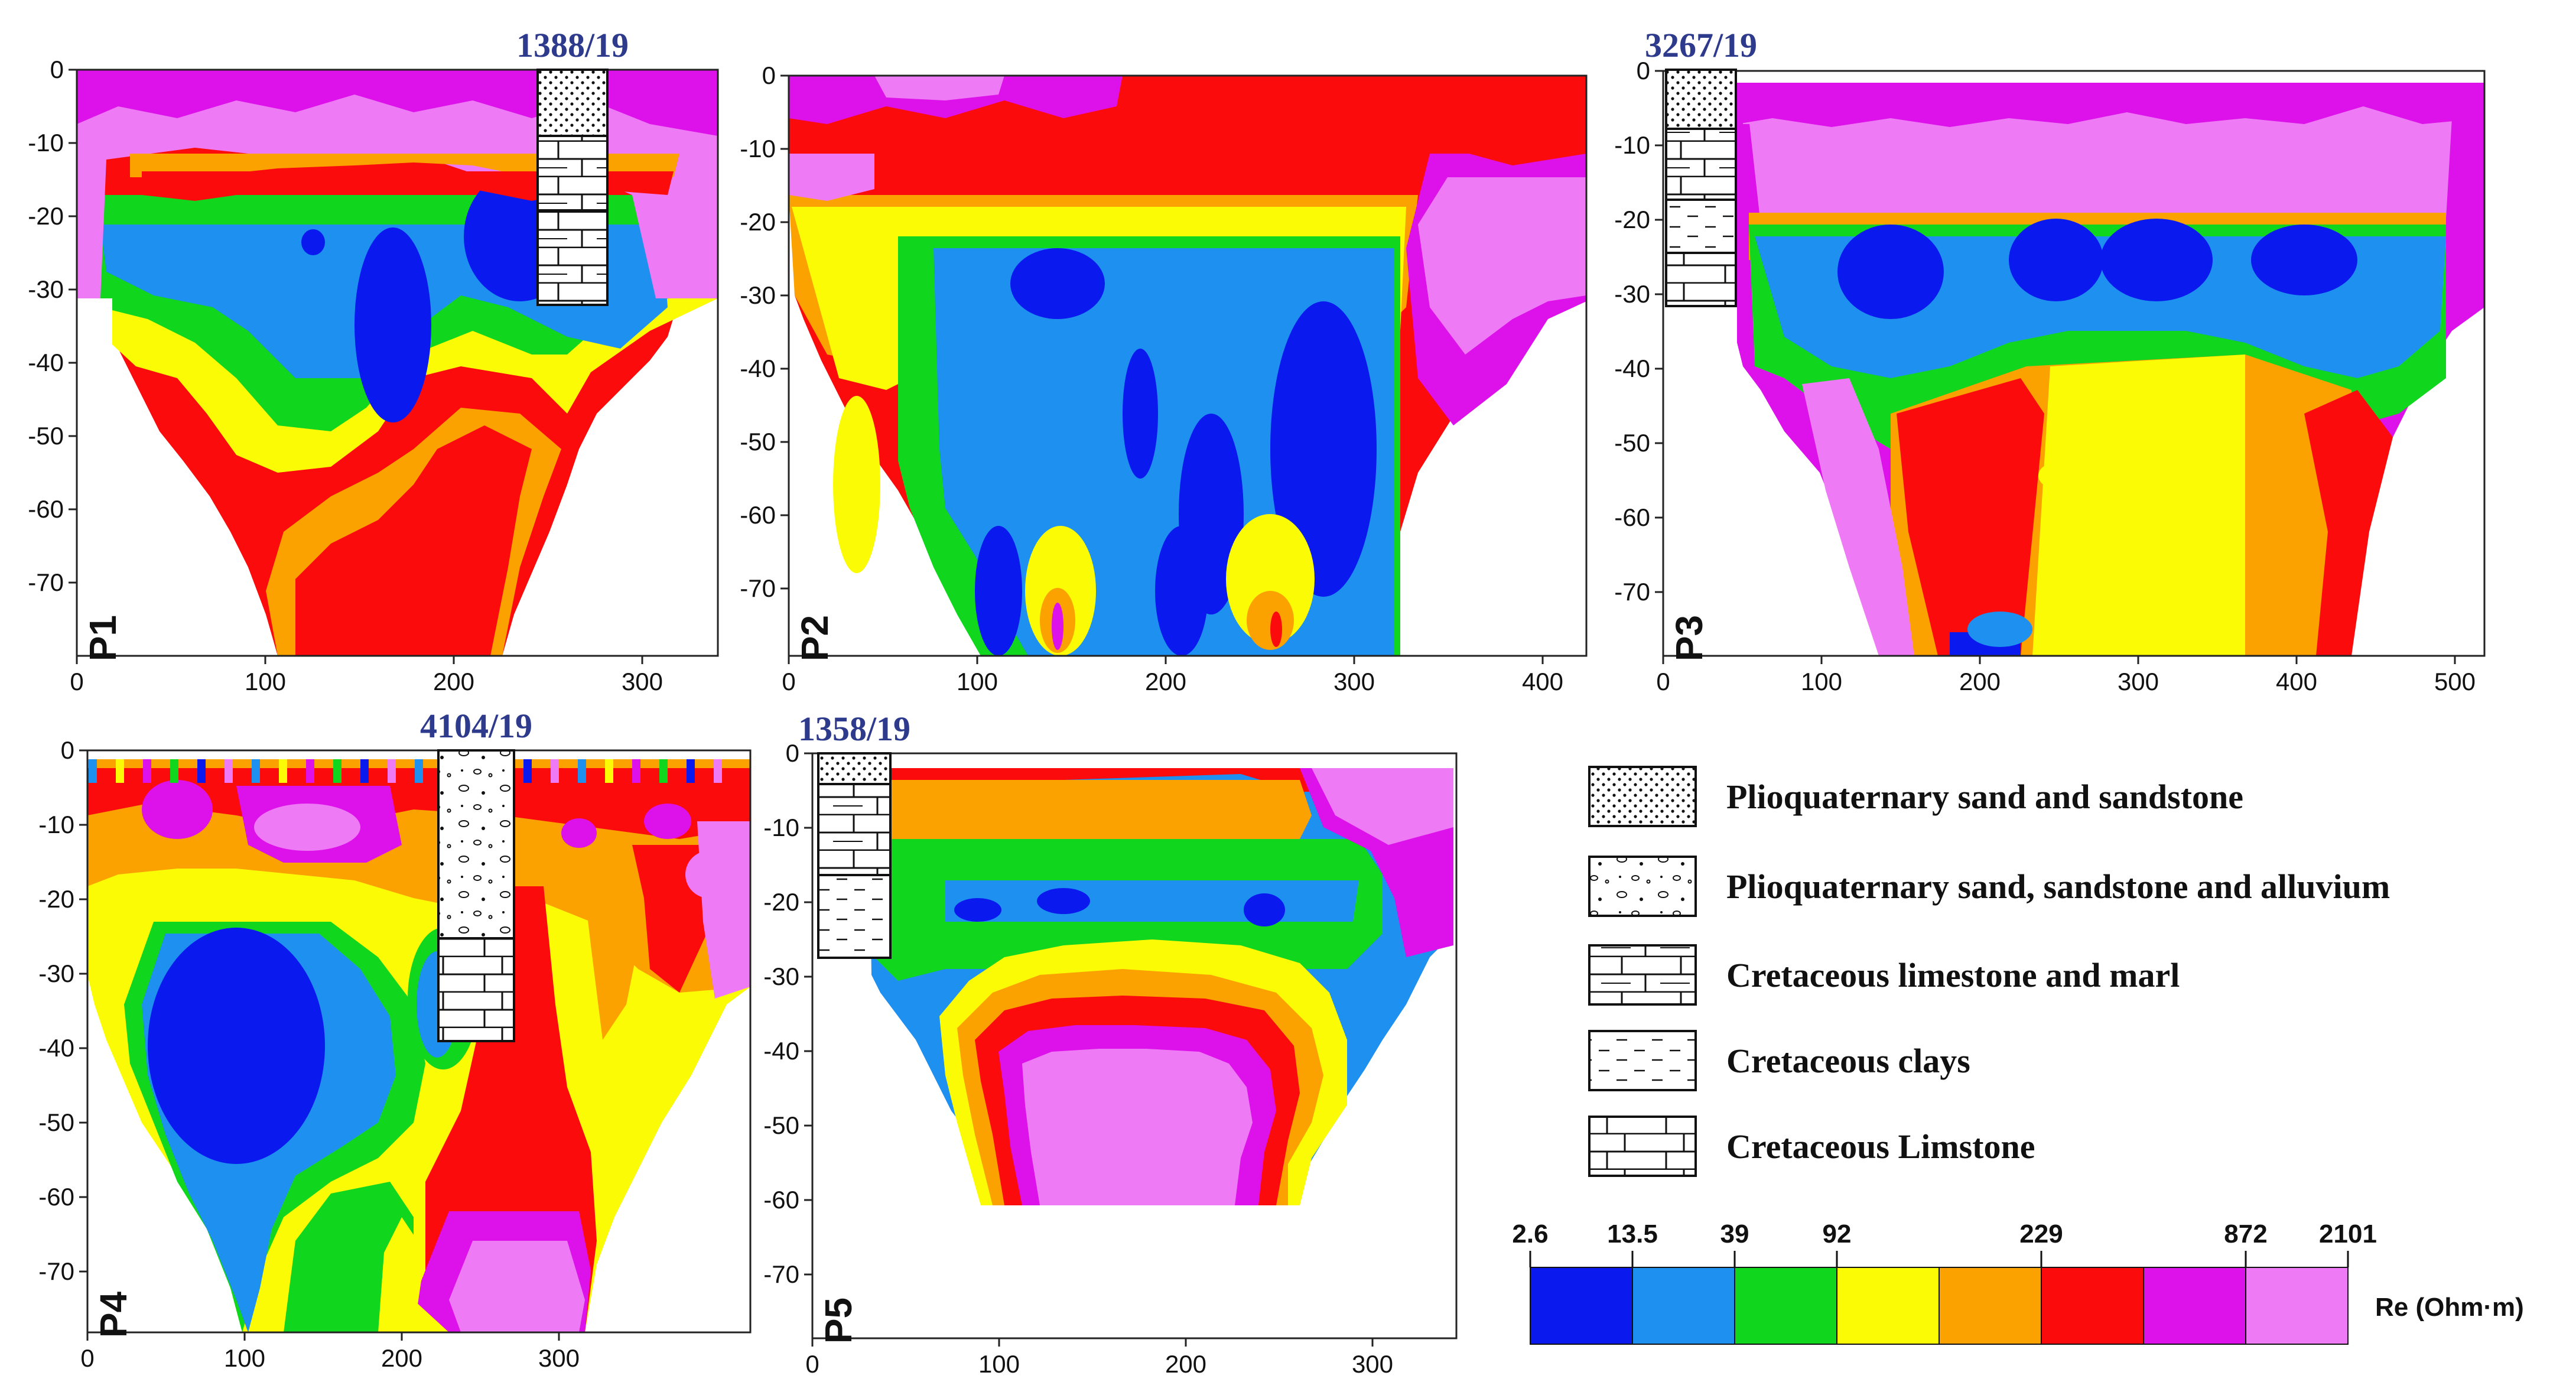  What do you see at coordinates (1701, 45) in the screenshot?
I see `borehole-label: 3267/19` at bounding box center [1701, 45].